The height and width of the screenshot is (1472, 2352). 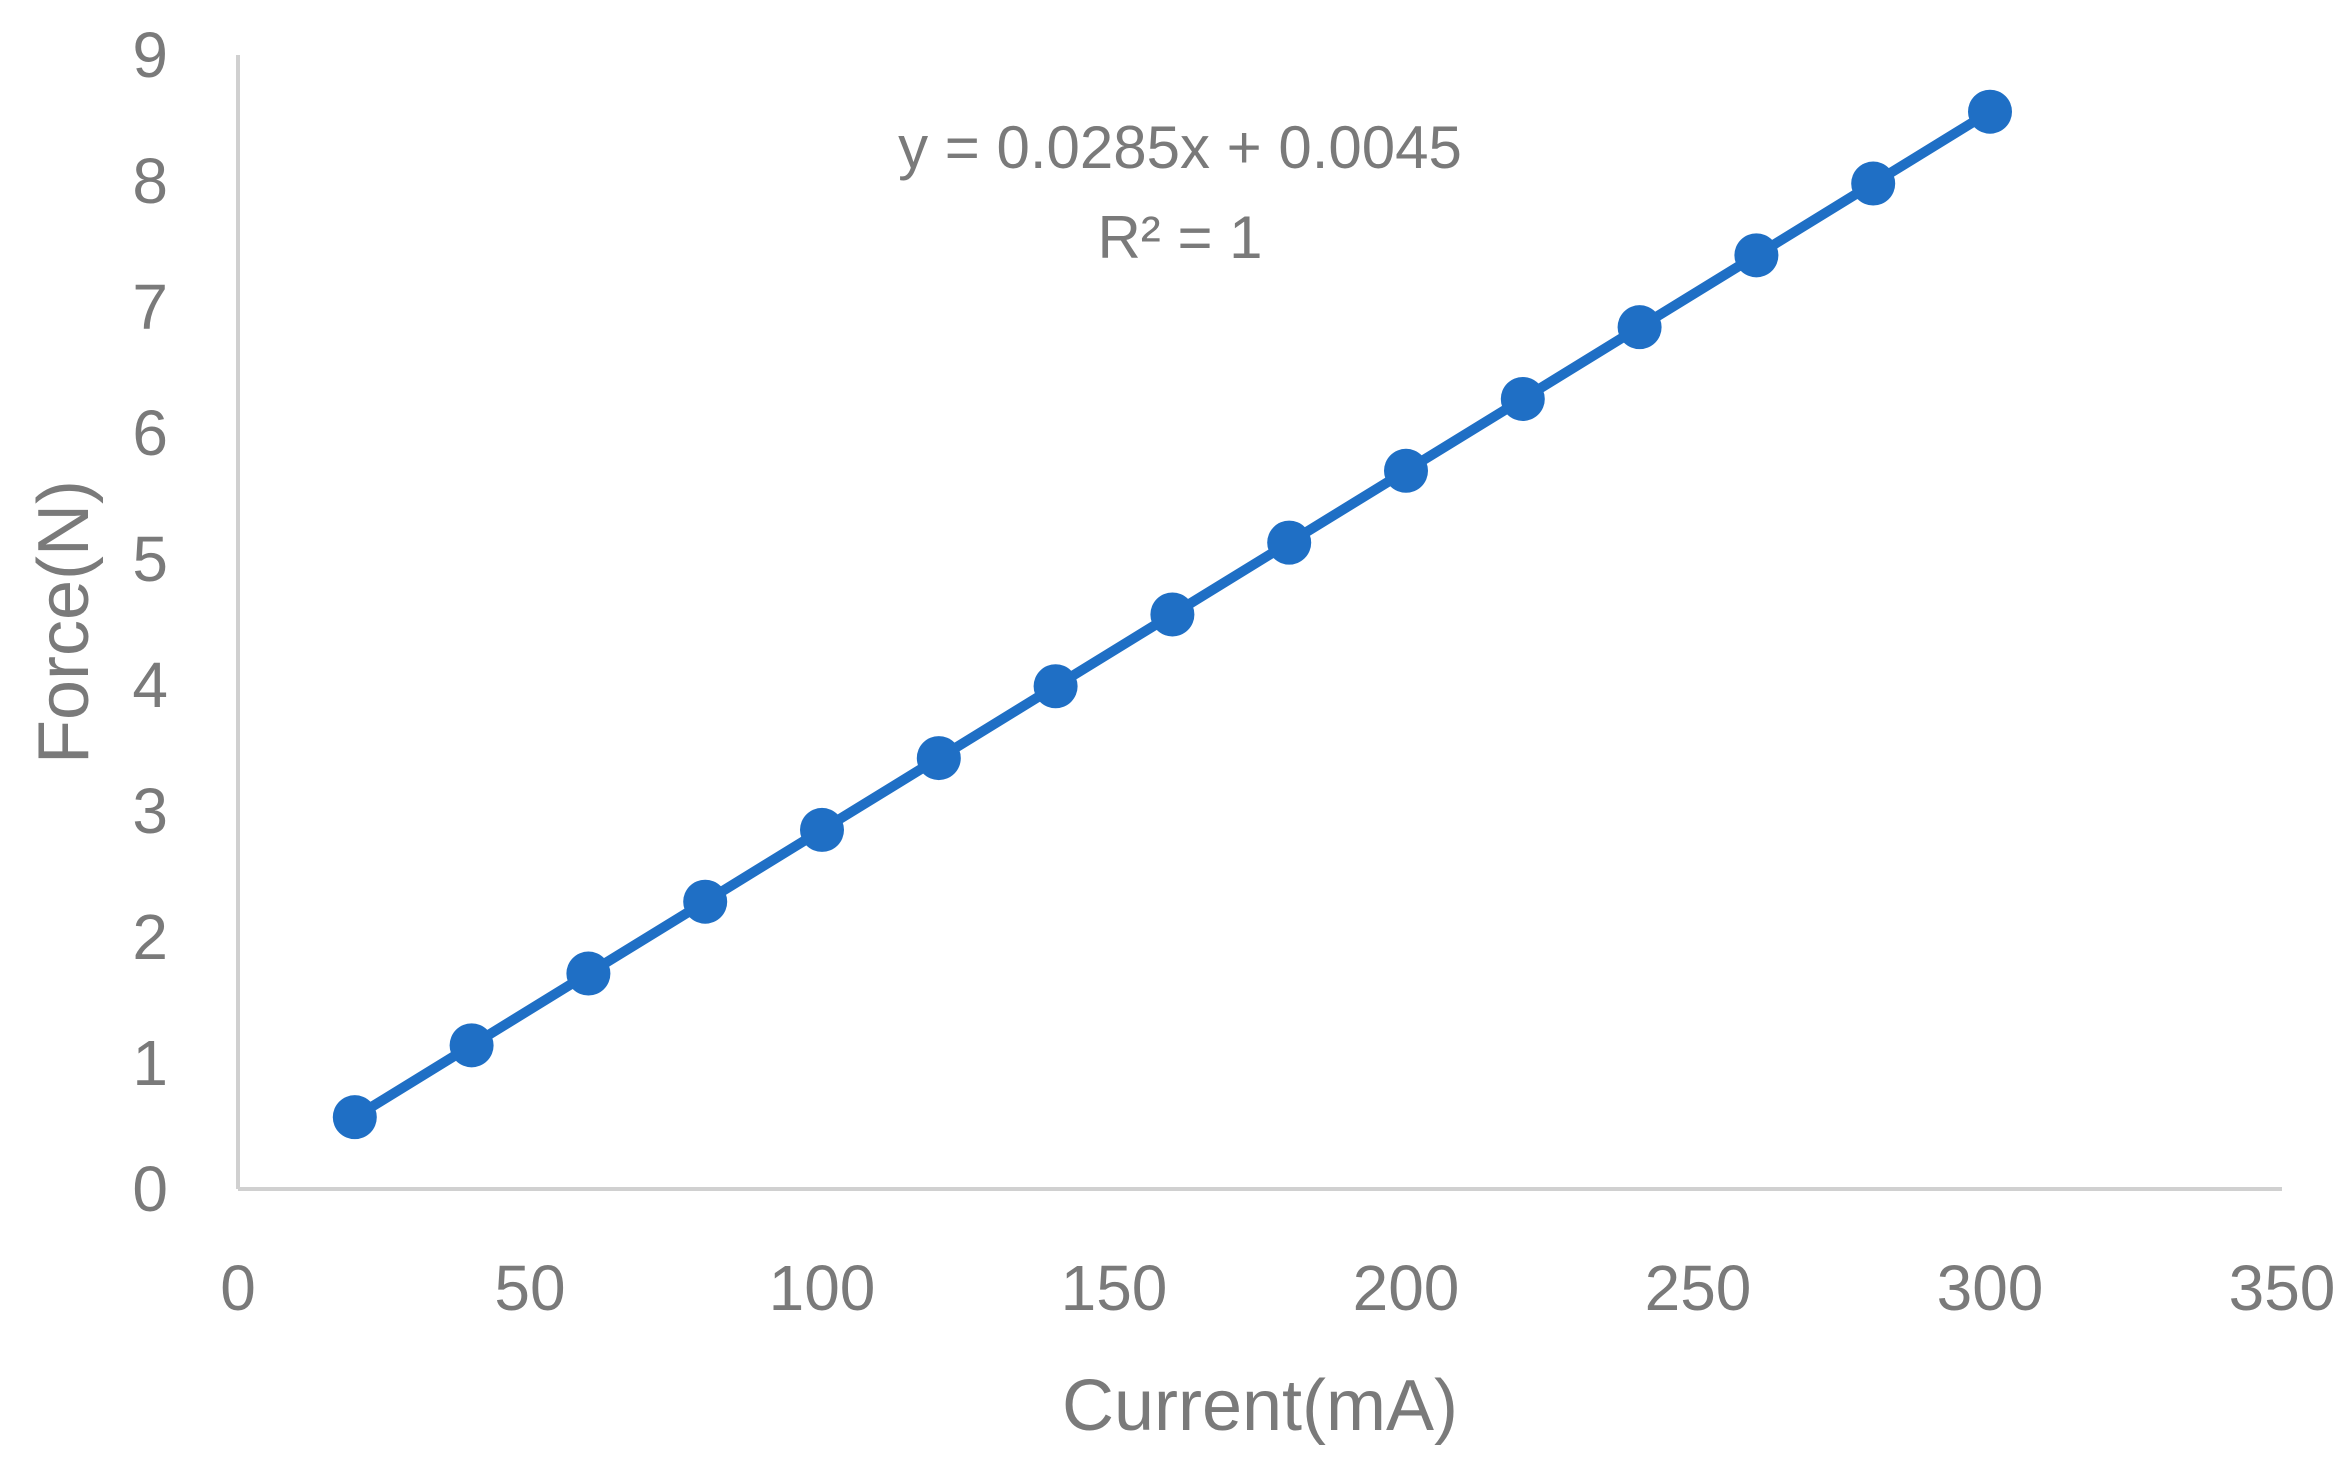 I want to click on y-tick-label: 9, so click(x=150, y=55).